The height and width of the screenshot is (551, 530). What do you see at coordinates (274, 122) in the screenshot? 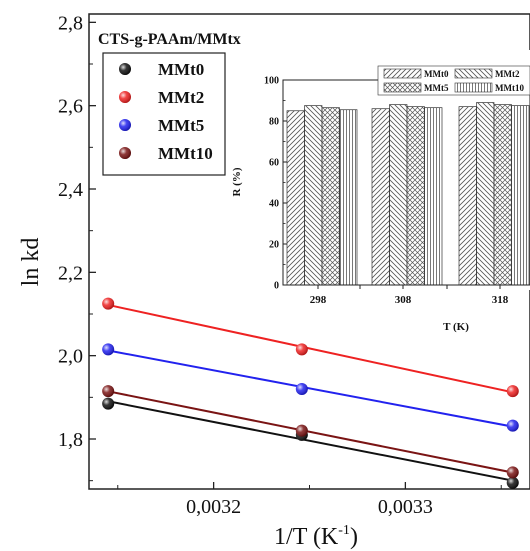
I see `inset-y-tick-label: 80` at bounding box center [274, 122].